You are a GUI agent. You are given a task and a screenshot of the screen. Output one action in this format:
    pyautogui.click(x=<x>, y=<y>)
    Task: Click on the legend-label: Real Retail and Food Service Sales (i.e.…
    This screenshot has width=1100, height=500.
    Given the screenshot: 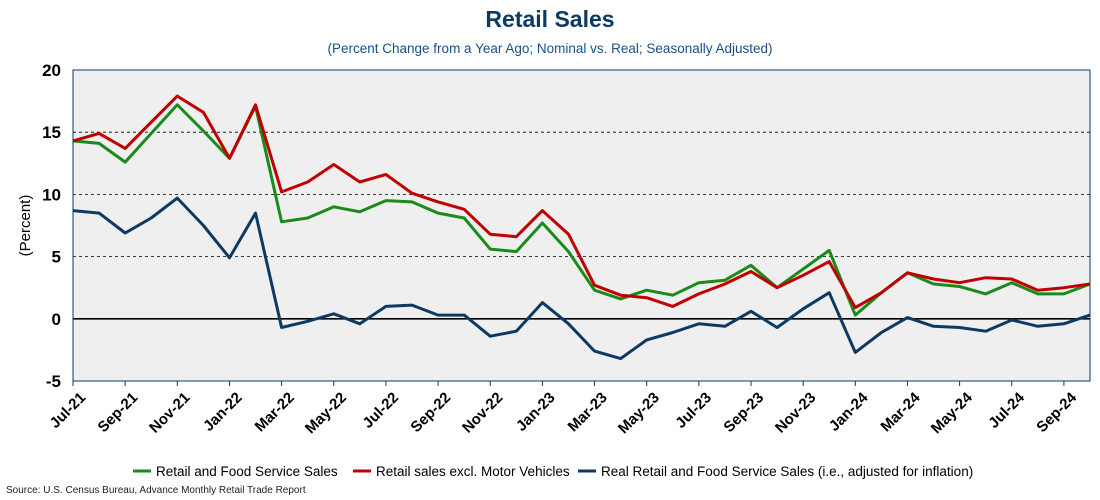 What is the action you would take?
    pyautogui.click(x=787, y=471)
    